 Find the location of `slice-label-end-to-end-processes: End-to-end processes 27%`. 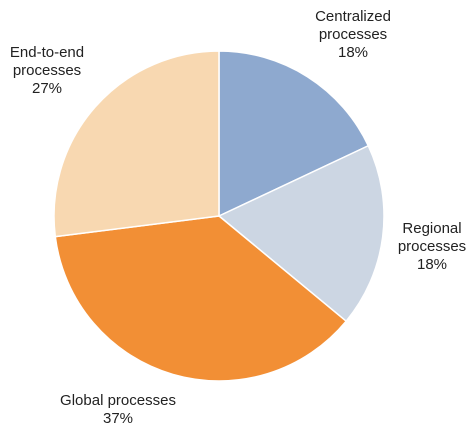

slice-label-end-to-end-processes: End-to-end processes 27% is located at coordinates (47, 70).